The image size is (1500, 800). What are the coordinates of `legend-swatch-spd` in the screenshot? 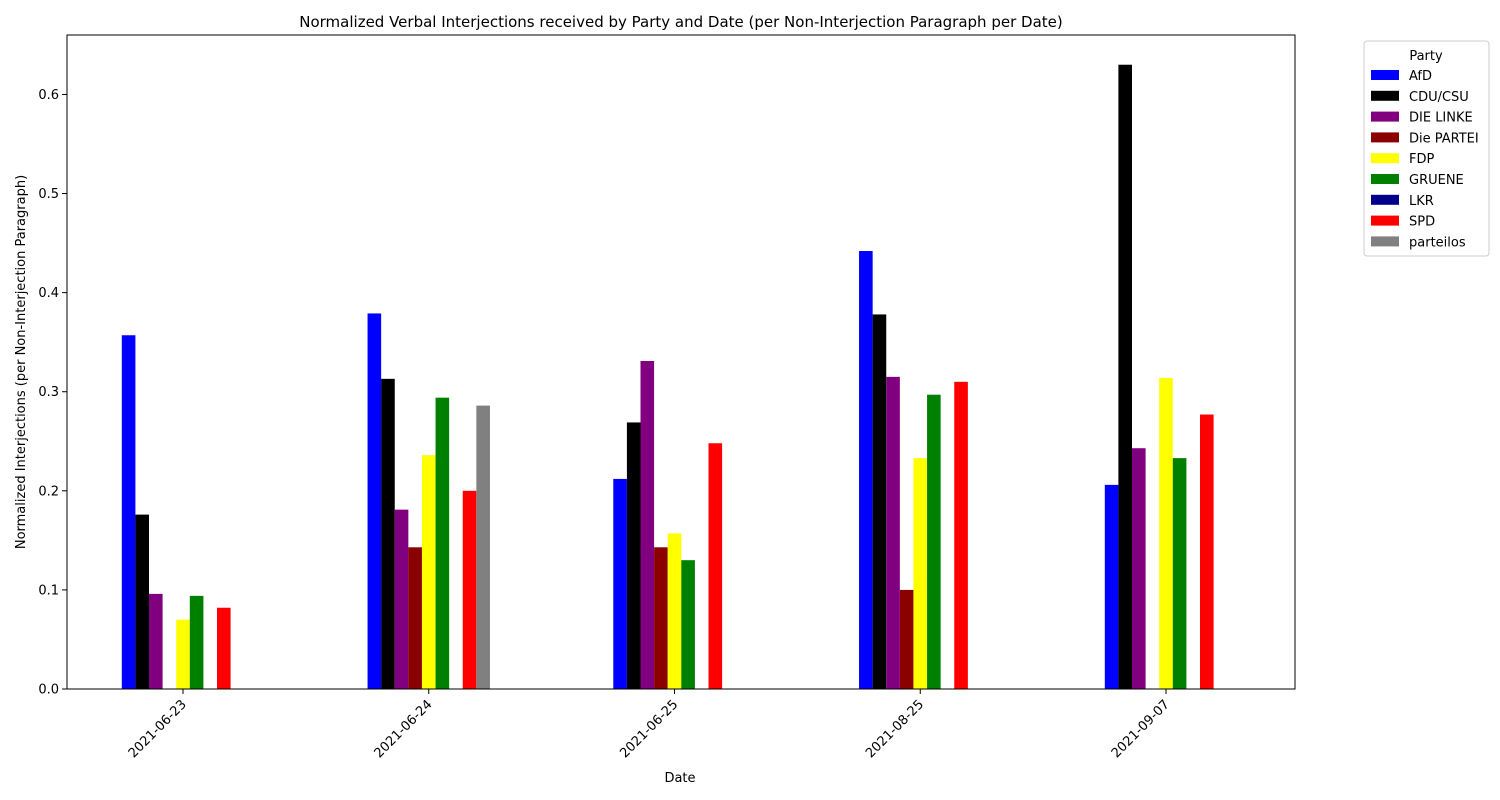 It's located at (1385, 220).